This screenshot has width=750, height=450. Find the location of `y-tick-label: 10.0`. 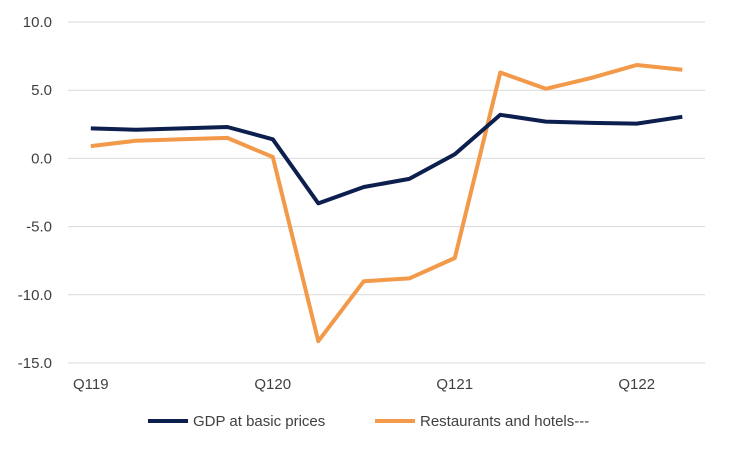

y-tick-label: 10.0 is located at coordinates (37, 22).